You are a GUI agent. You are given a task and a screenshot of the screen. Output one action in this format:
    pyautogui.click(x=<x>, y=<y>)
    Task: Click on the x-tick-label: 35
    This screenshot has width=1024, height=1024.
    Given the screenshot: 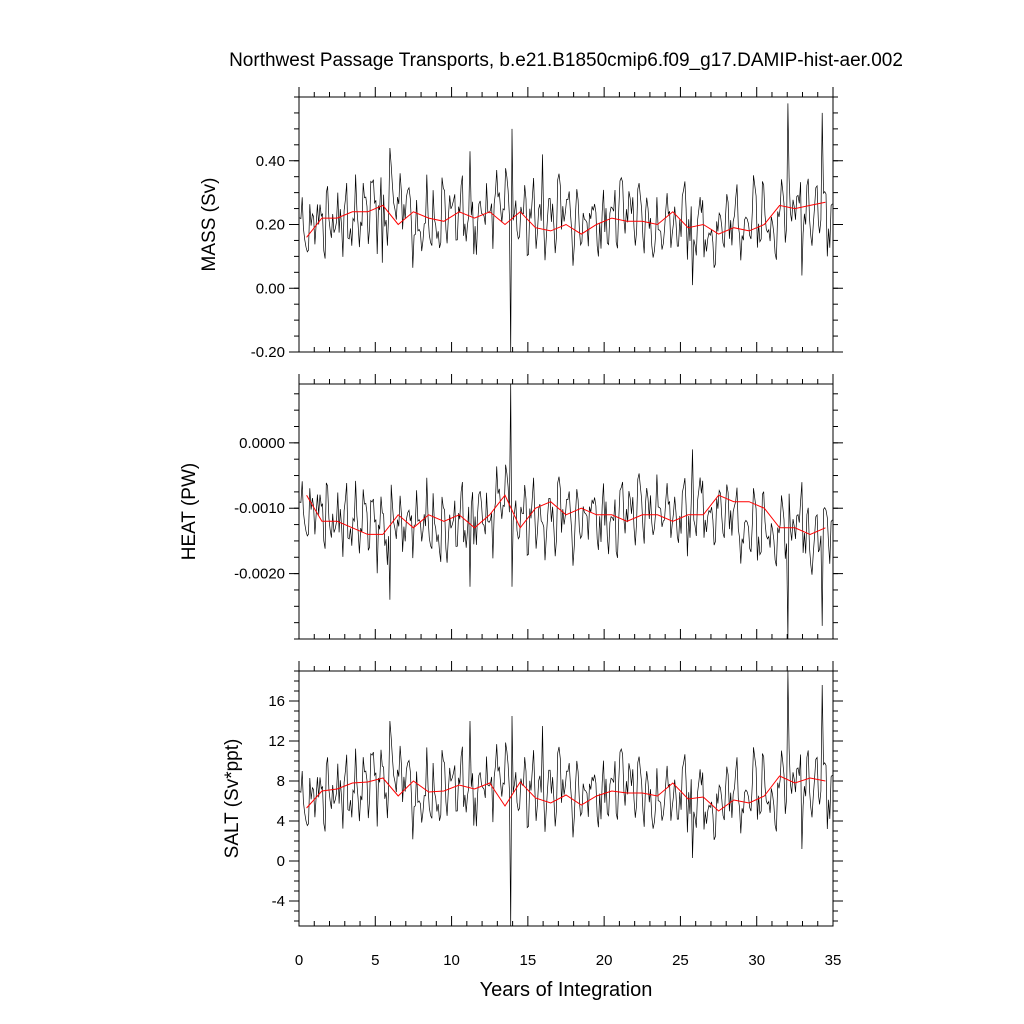 What is the action you would take?
    pyautogui.click(x=833, y=960)
    